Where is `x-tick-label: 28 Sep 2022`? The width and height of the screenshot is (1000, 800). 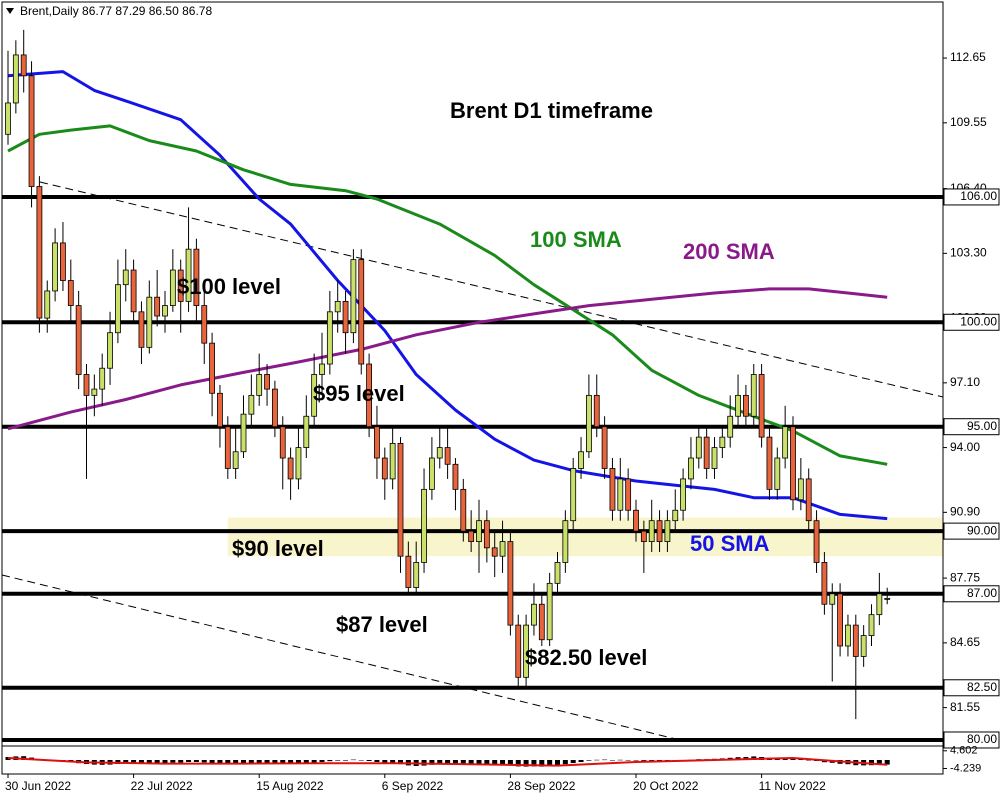 x-tick-label: 28 Sep 2022 is located at coordinates (541, 786).